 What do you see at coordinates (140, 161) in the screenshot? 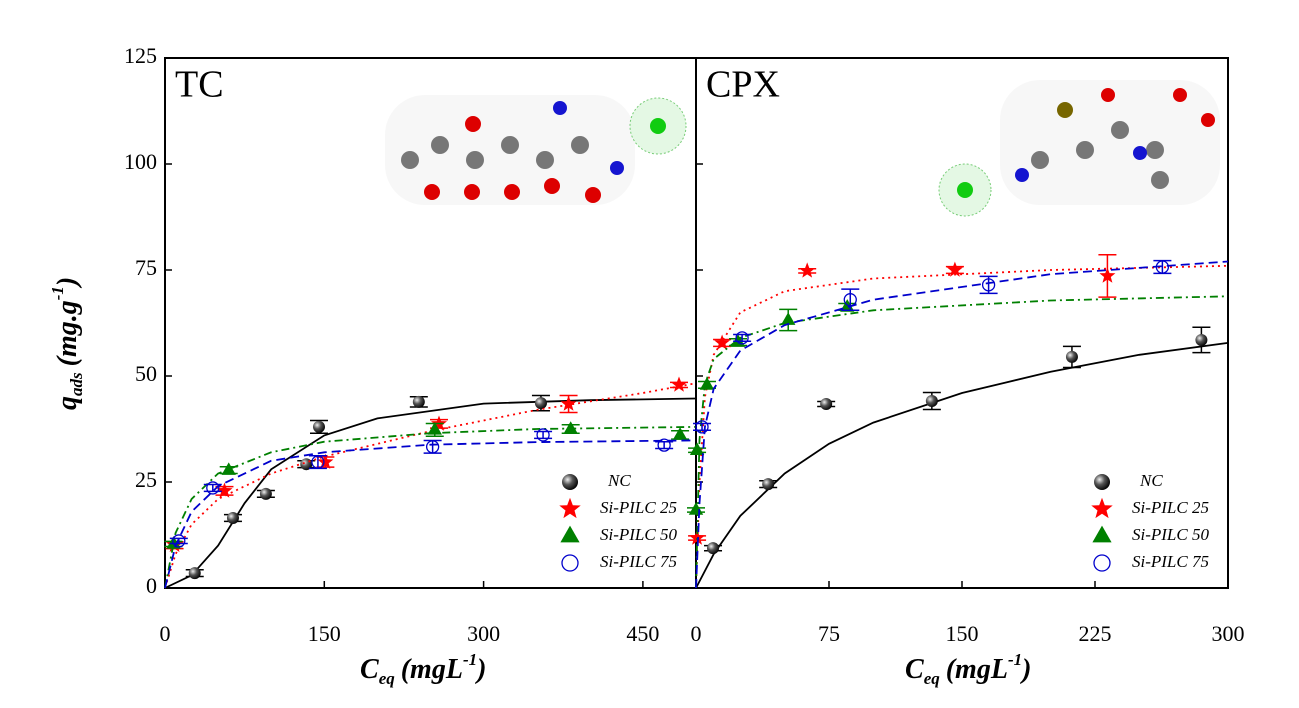
I see `y-tick-label: 100` at bounding box center [140, 161].